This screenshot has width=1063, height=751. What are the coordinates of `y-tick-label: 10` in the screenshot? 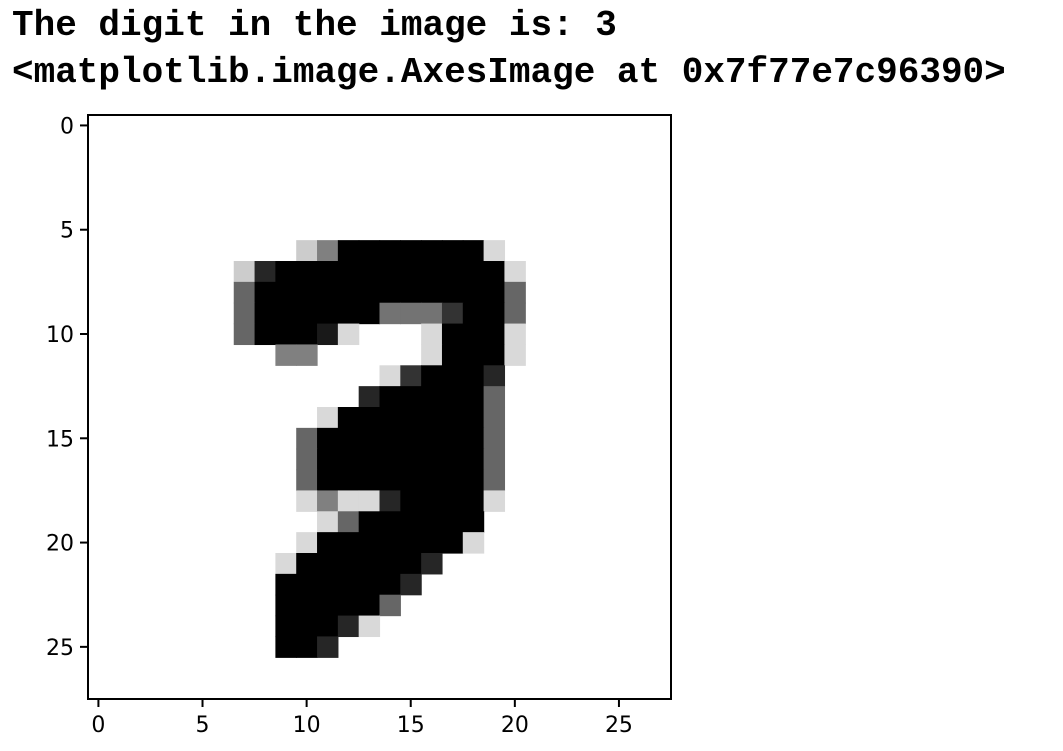 It's located at (60, 335).